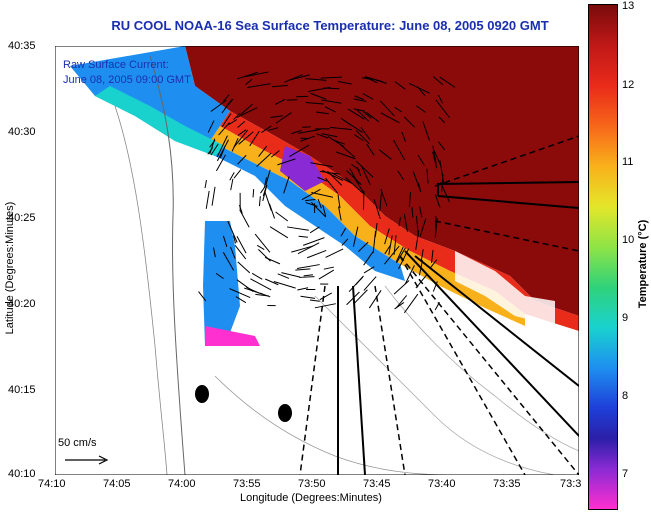  What do you see at coordinates (221, 283) in the screenshot?
I see `coastal-cold-strip` at bounding box center [221, 283].